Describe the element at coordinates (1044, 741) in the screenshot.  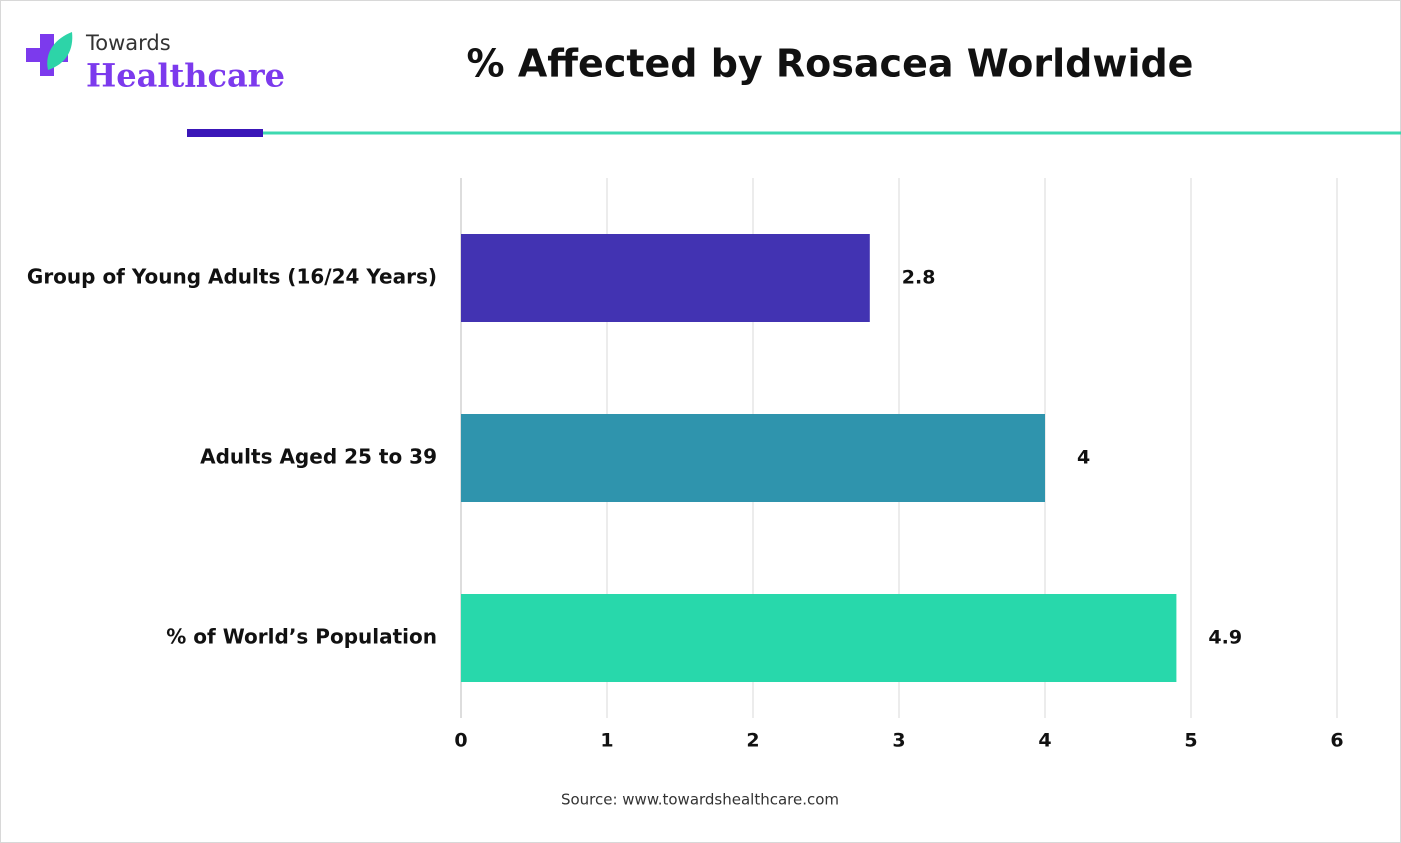
I see `x-tick-label: 4` at that location.